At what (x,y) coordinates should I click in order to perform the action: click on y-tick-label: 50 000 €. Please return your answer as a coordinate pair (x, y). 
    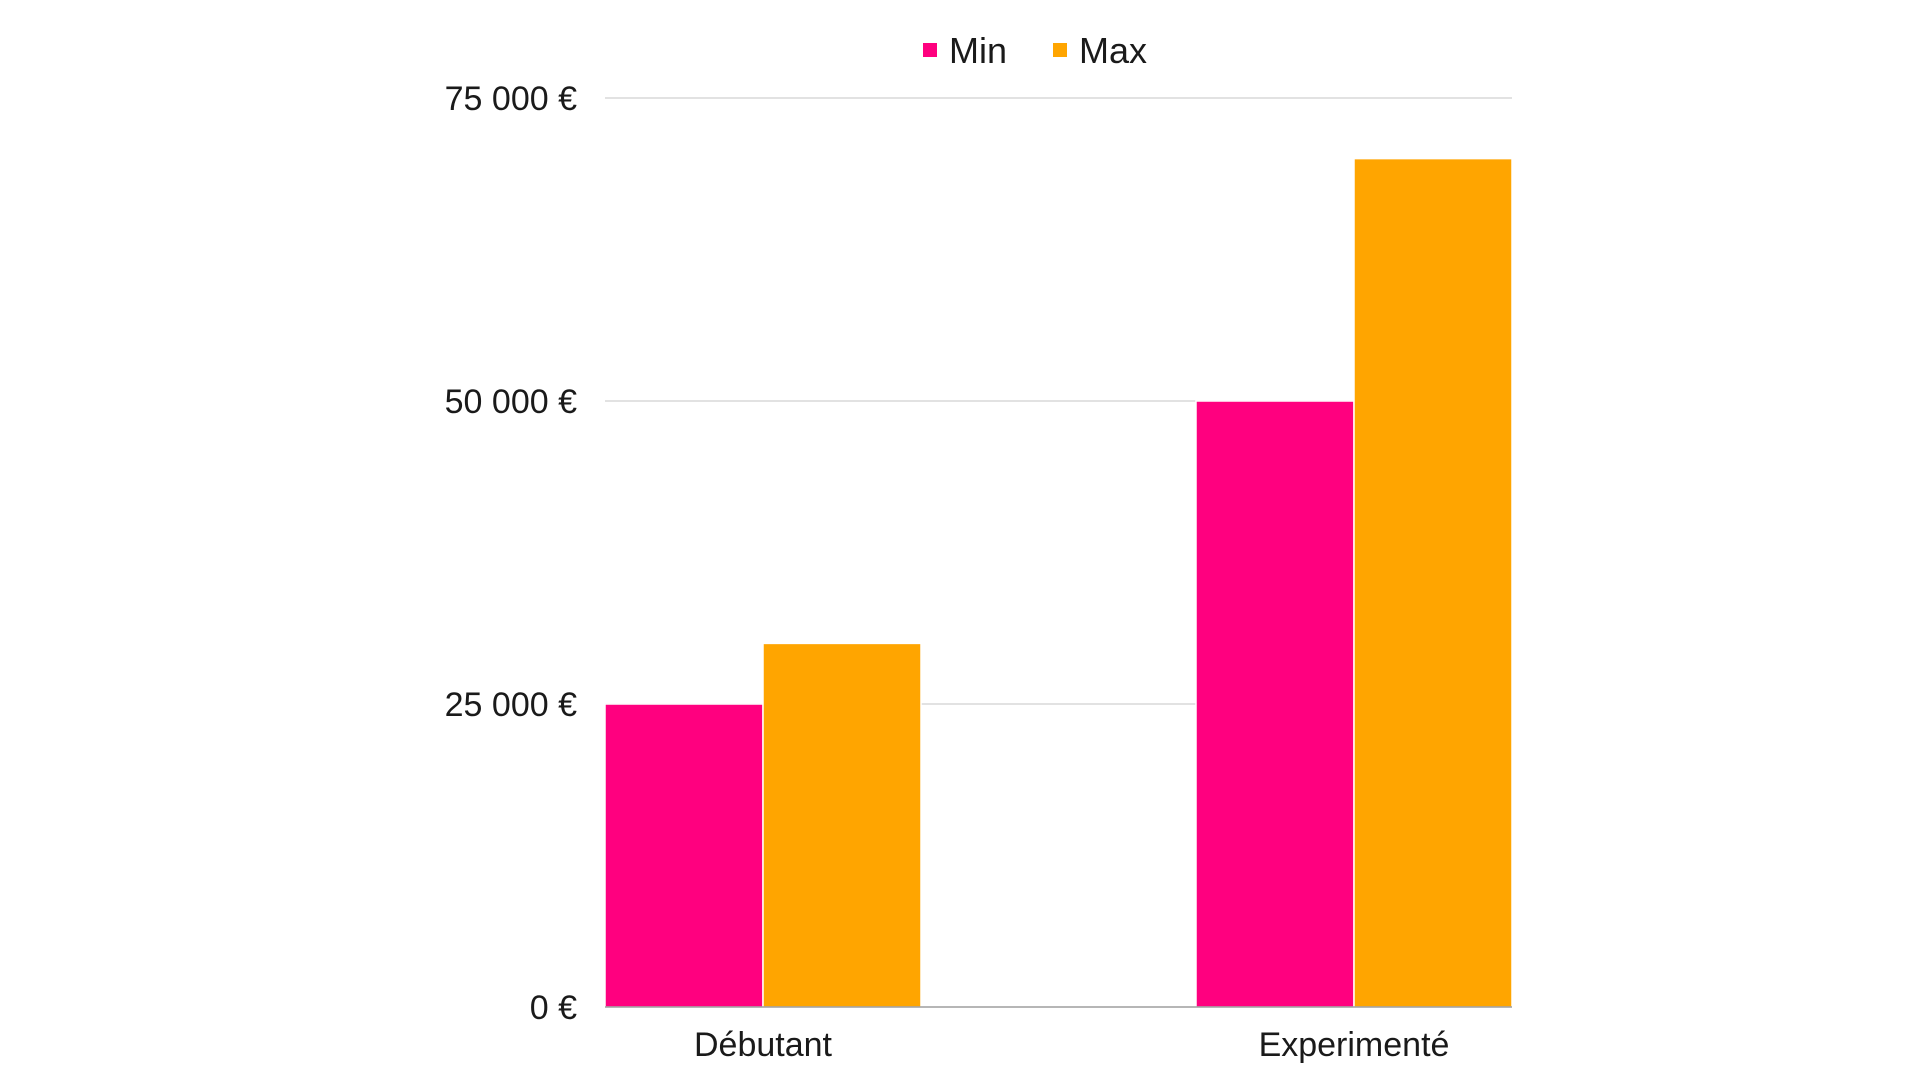
    Looking at the image, I should click on (511, 402).